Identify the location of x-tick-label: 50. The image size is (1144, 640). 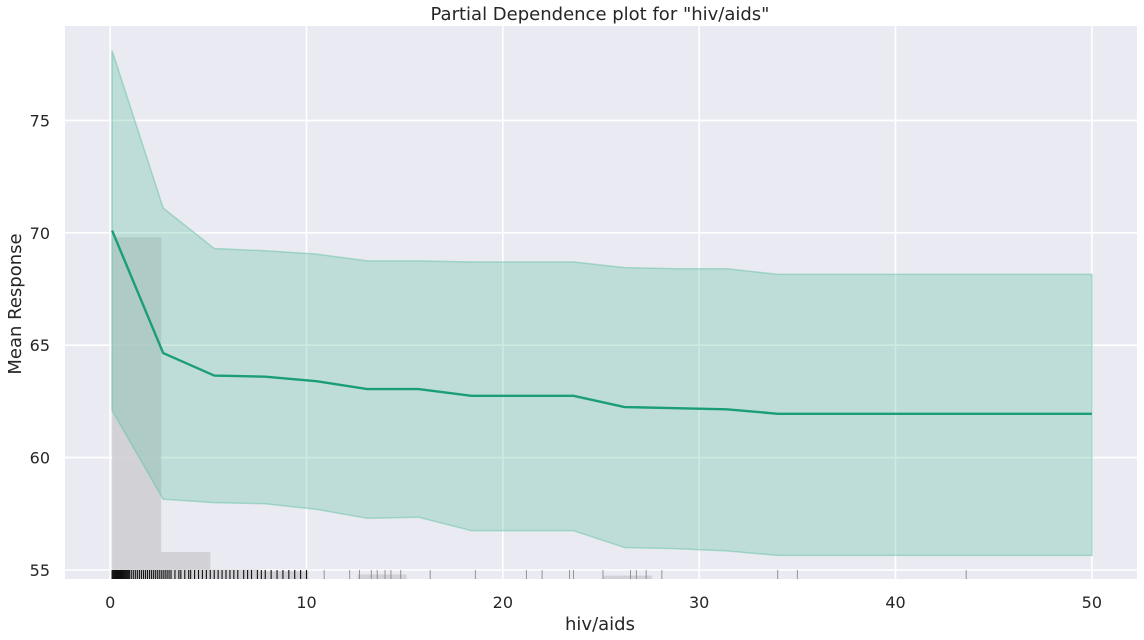
(1092, 602).